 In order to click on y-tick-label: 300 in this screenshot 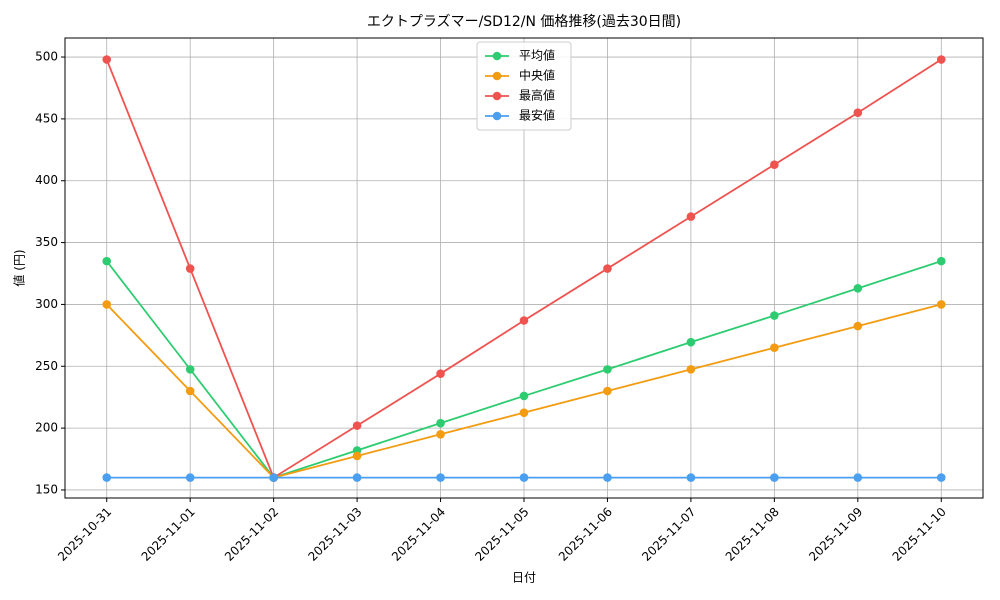, I will do `click(46, 304)`.